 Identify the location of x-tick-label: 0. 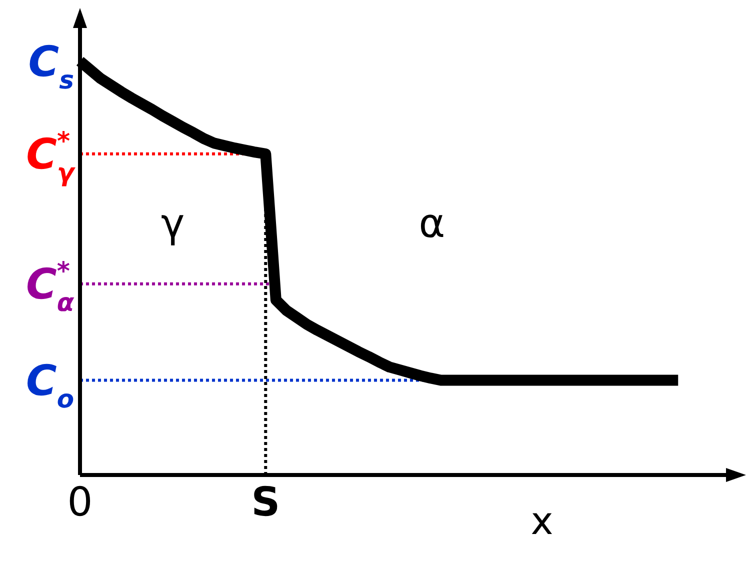
(80, 502).